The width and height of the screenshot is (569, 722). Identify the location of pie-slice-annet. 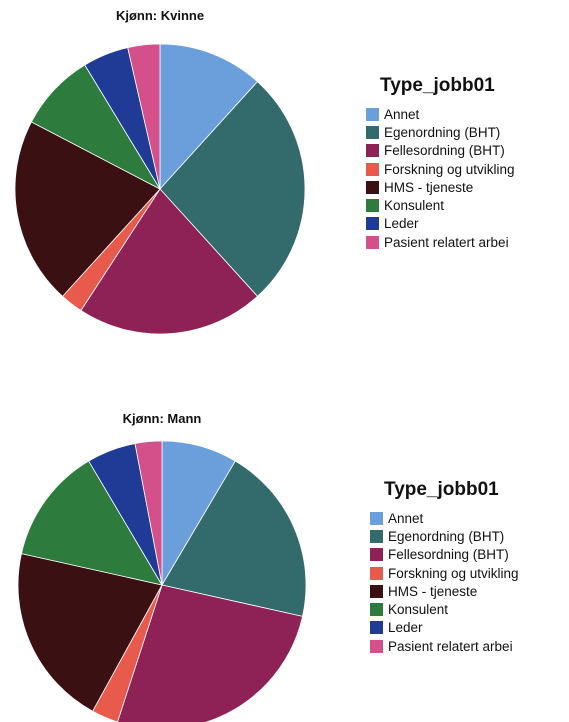
(209, 117).